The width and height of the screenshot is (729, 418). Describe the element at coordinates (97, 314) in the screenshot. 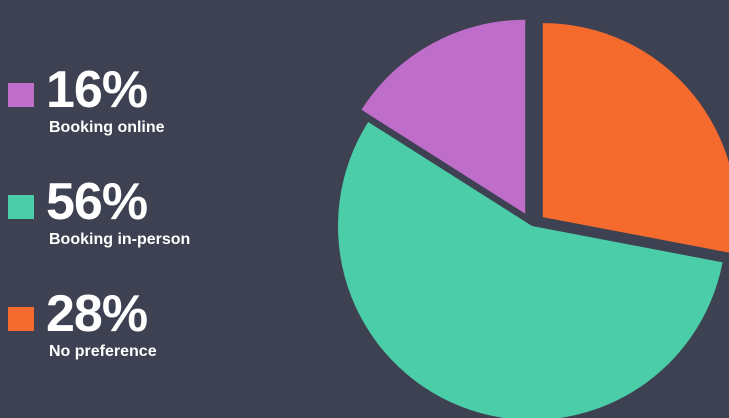

I see `legend-percent-no-preference: 28%` at that location.